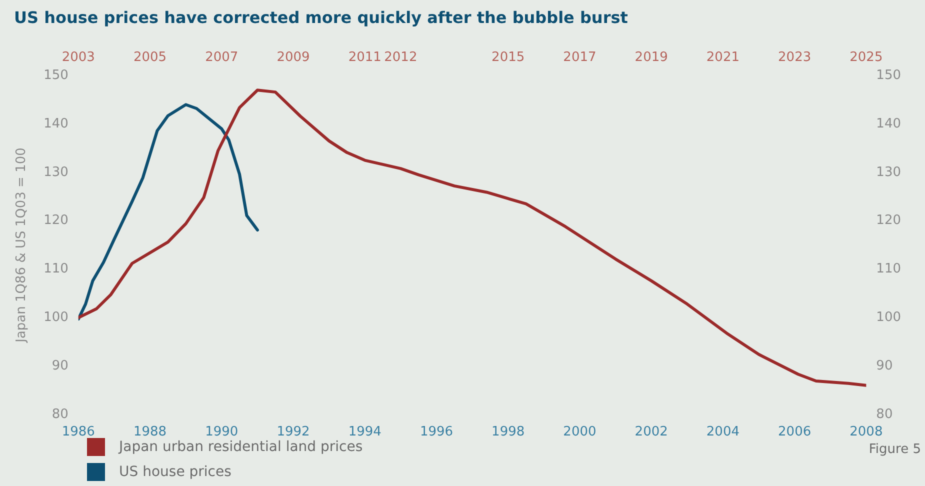  Describe the element at coordinates (150, 432) in the screenshot. I see `x-tick-label: 1988` at that location.